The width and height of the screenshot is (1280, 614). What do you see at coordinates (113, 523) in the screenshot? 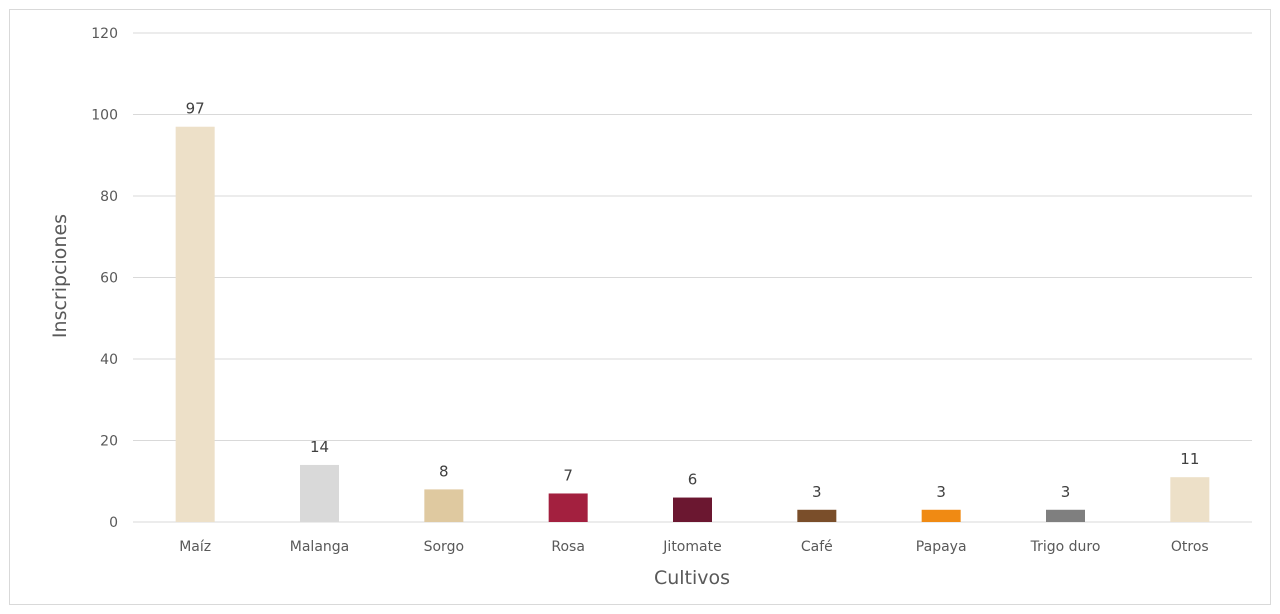
I see `y-tick-label: 0` at bounding box center [113, 523].